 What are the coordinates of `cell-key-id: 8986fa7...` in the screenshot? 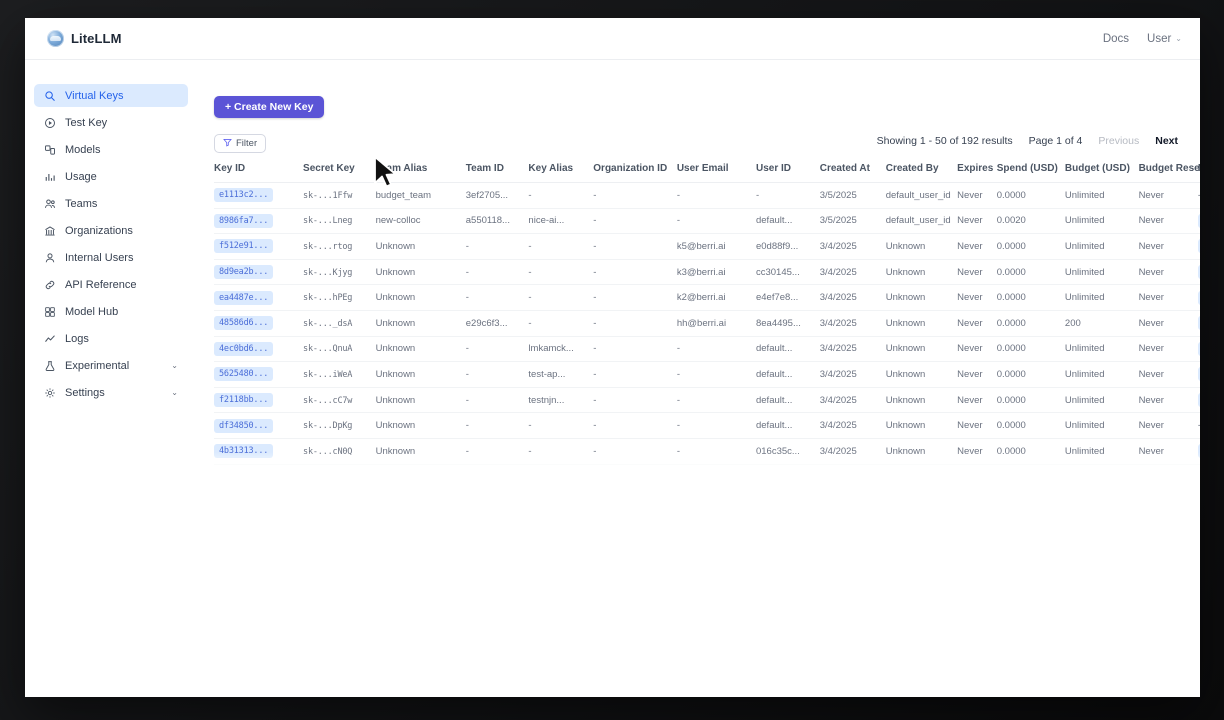 It's located at (259, 221).